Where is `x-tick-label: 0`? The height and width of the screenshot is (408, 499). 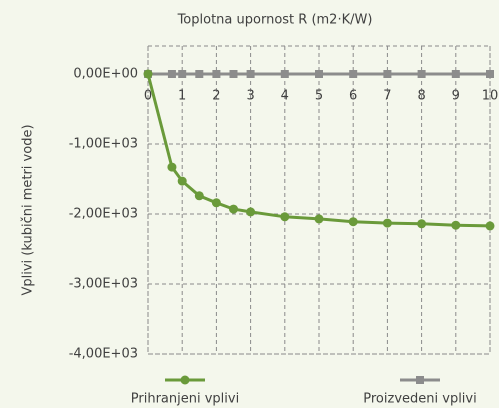
x-tick-label: 0 is located at coordinates (148, 96).